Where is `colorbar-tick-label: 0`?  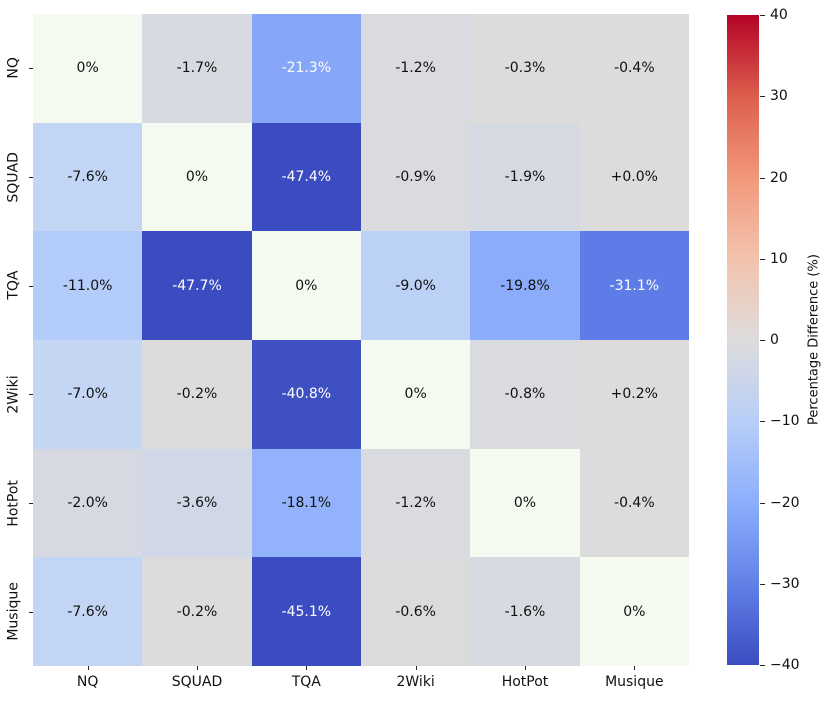
colorbar-tick-label: 0 is located at coordinates (774, 340).